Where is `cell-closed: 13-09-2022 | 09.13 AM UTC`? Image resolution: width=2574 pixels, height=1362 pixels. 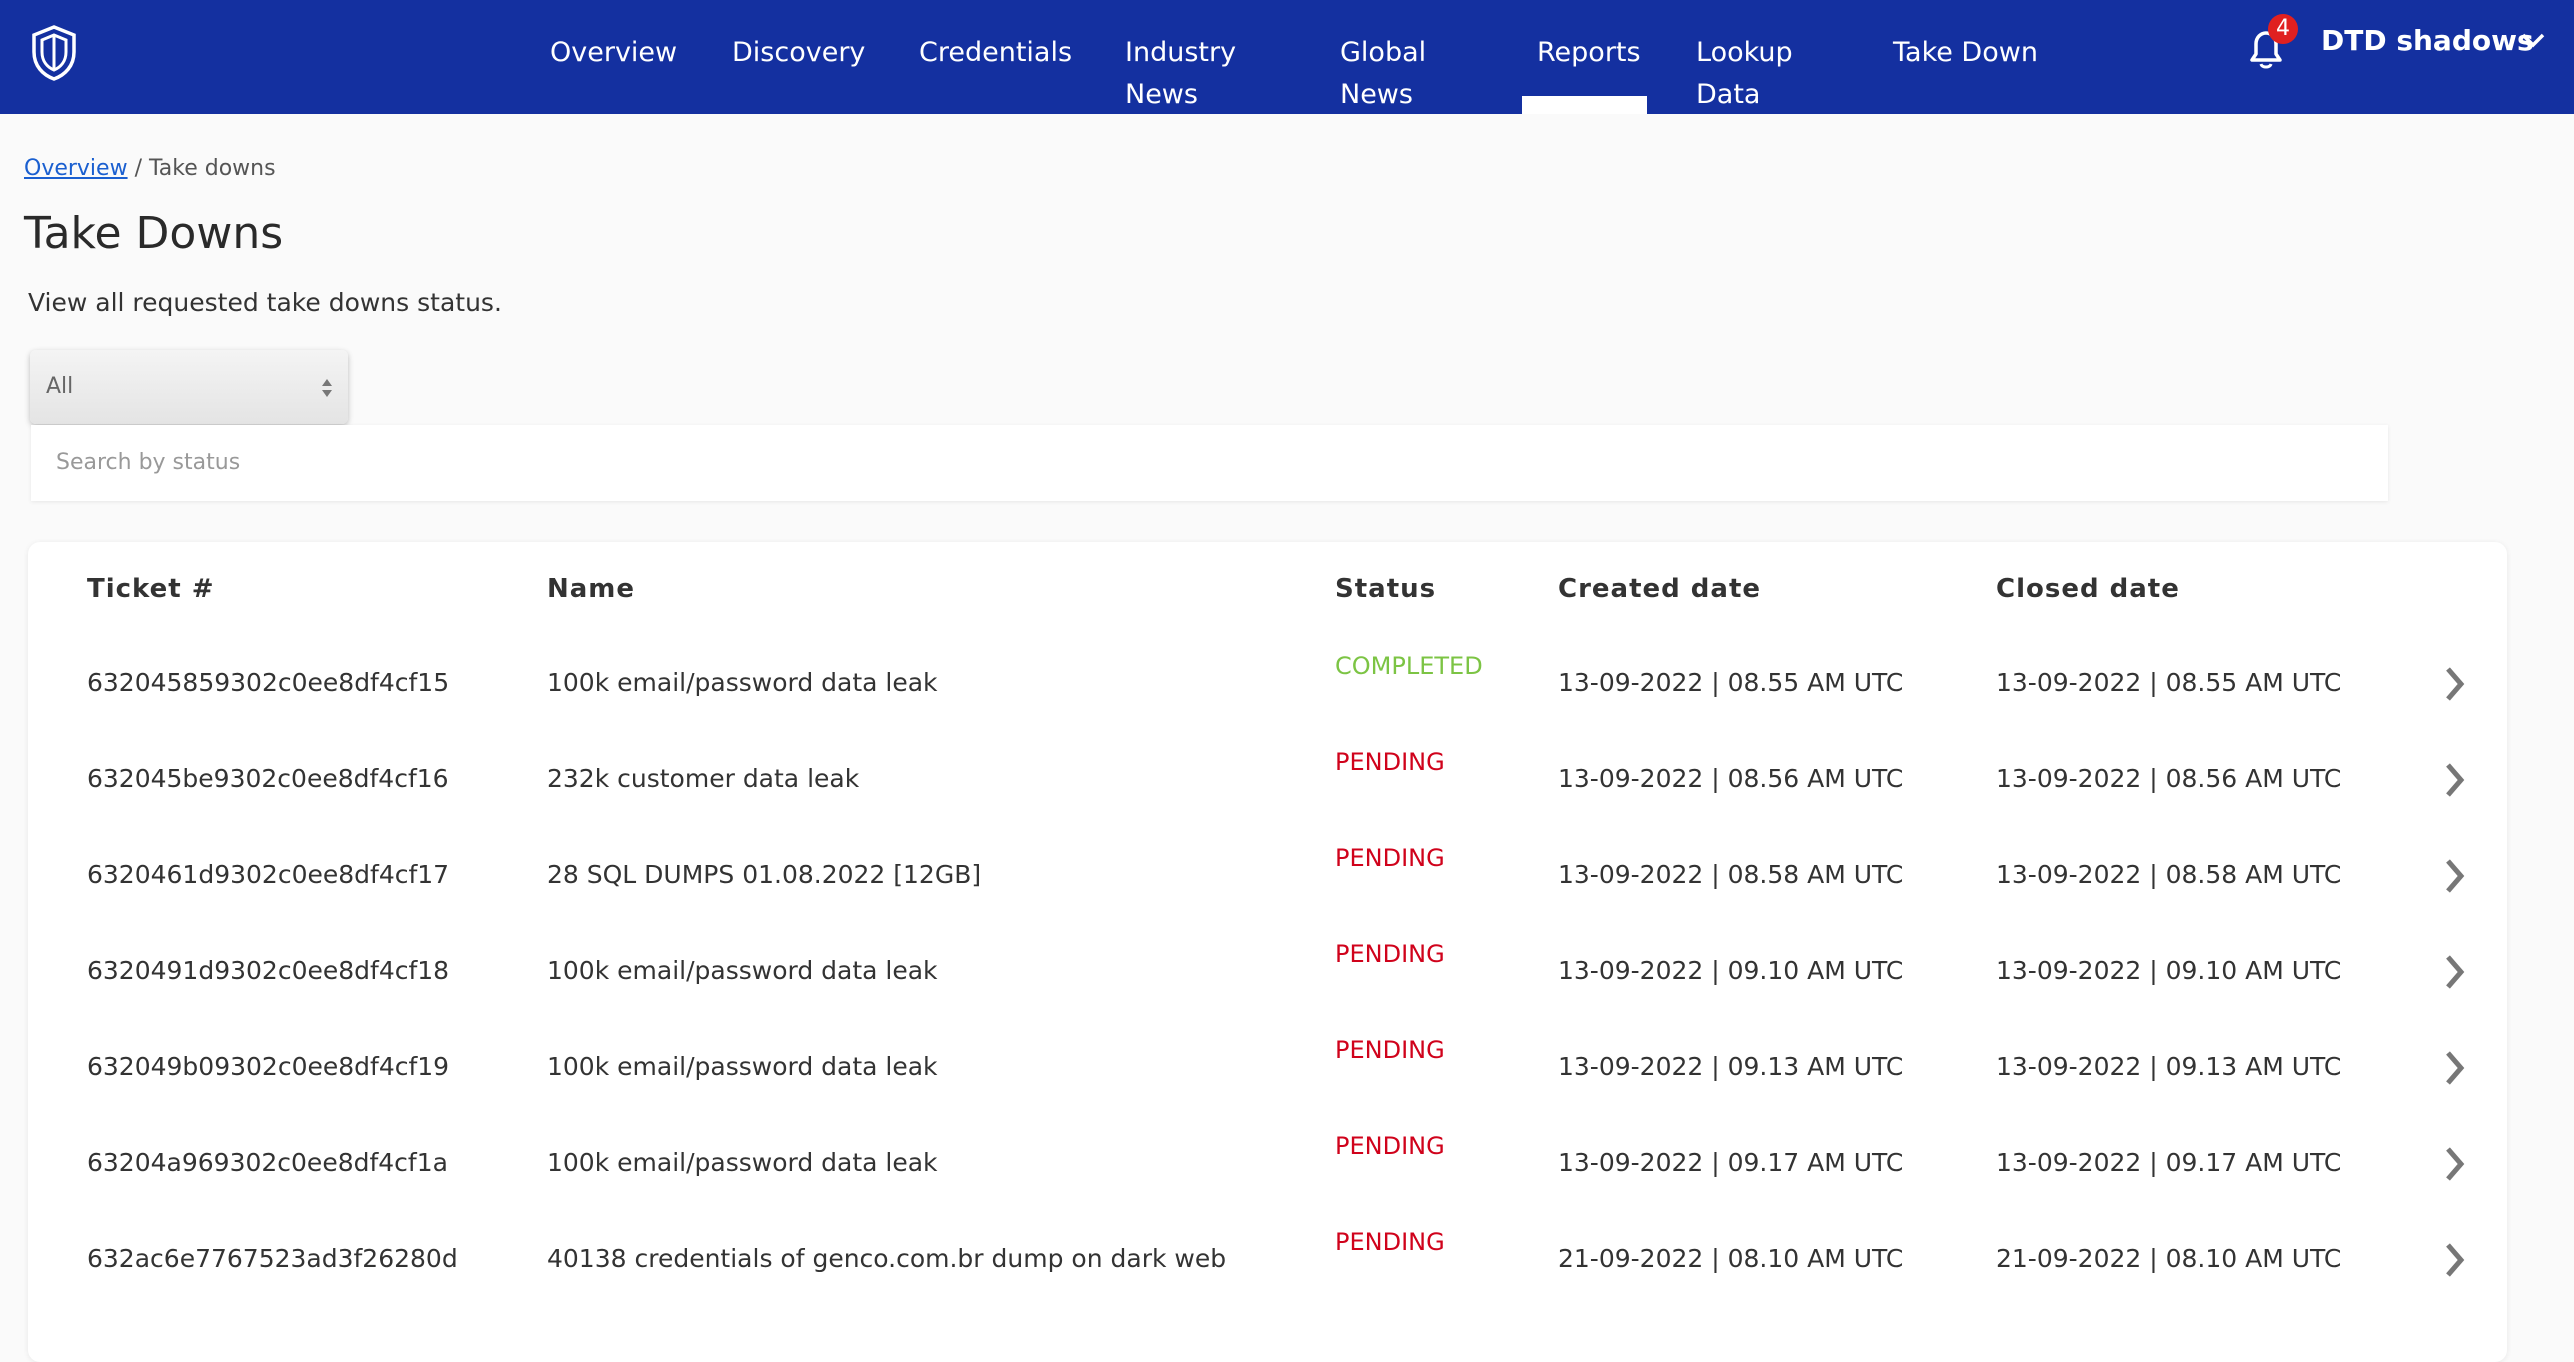 cell-closed: 13-09-2022 | 09.13 AM UTC is located at coordinates (2169, 1066).